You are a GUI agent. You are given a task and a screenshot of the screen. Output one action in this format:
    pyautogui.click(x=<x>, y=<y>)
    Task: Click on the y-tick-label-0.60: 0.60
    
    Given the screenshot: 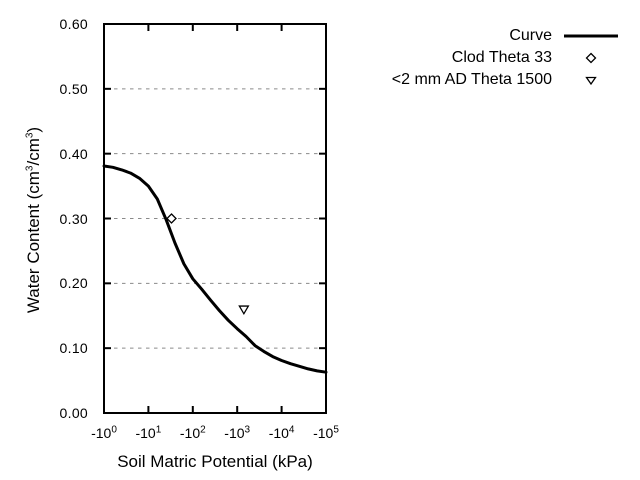 What is the action you would take?
    pyautogui.click(x=73, y=24)
    